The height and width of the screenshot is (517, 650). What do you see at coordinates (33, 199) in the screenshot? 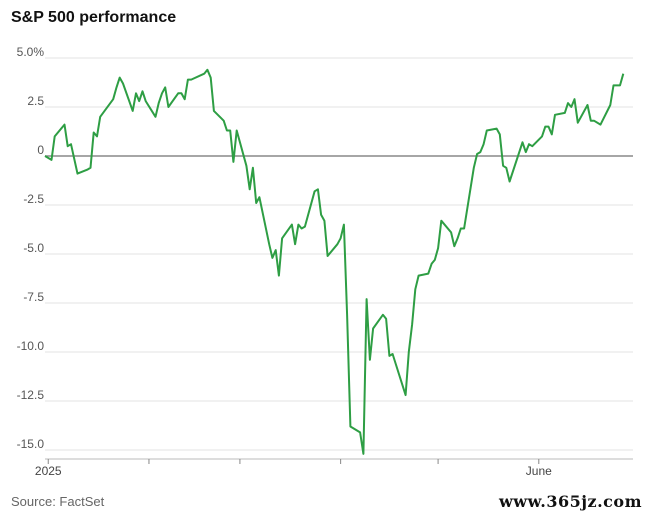
I see `y-tick-label: -2.5` at bounding box center [33, 199].